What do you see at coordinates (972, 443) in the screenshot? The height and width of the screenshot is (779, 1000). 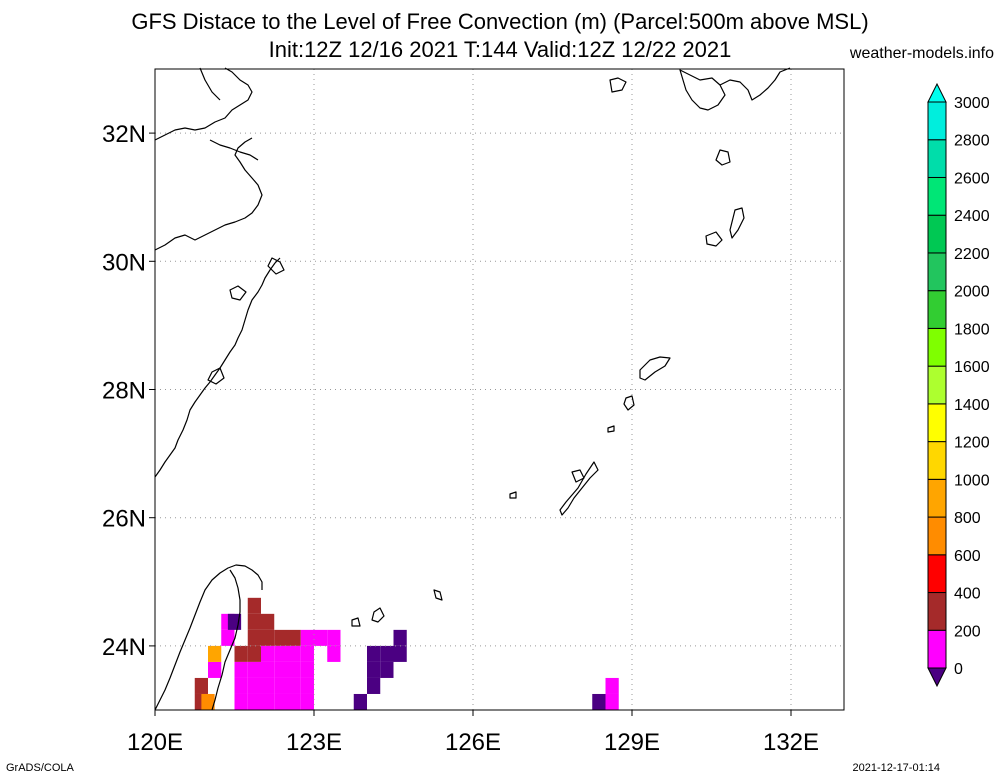 I see `colorbar-label: 1200` at bounding box center [972, 443].